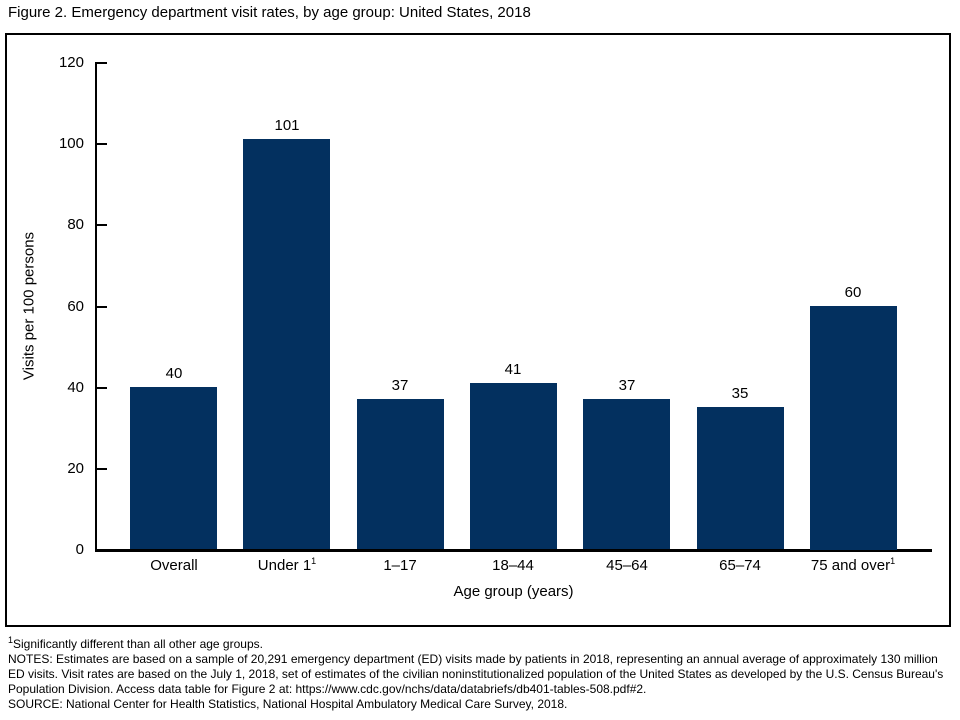 The height and width of the screenshot is (720, 960). Describe the element at coordinates (513, 550) in the screenshot. I see `x-axis-line` at that location.